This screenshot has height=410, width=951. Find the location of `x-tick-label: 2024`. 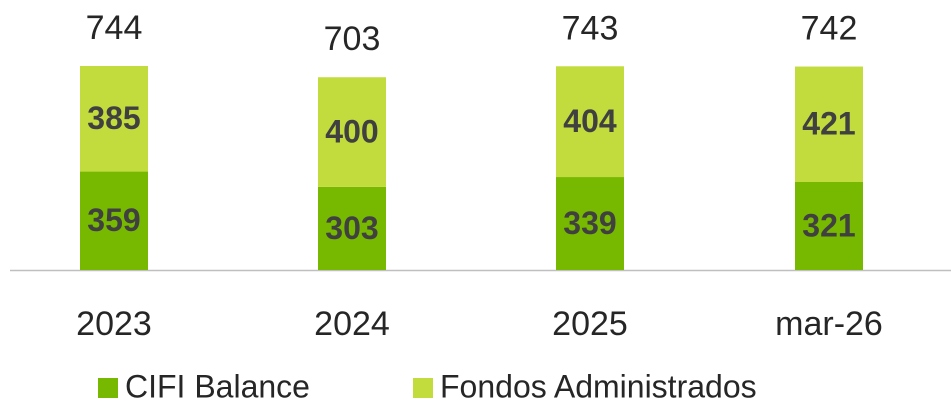

x-tick-label: 2024 is located at coordinates (352, 324).